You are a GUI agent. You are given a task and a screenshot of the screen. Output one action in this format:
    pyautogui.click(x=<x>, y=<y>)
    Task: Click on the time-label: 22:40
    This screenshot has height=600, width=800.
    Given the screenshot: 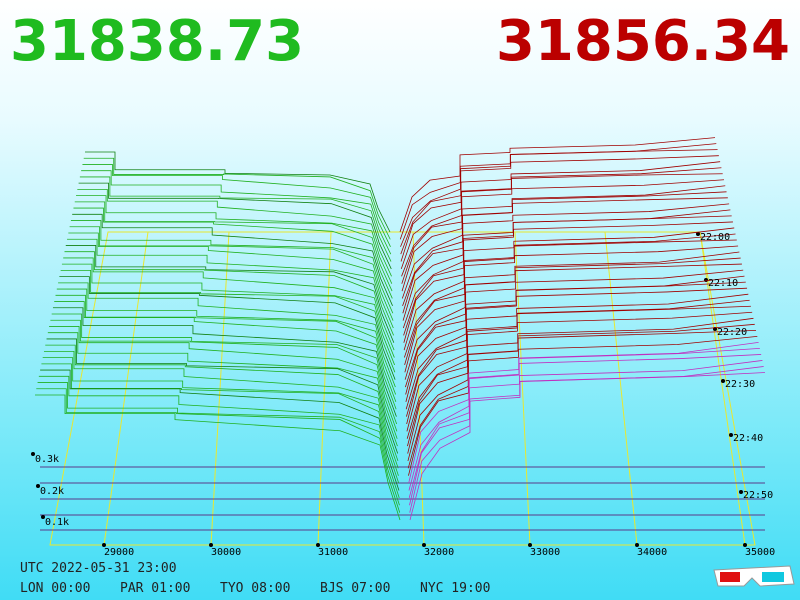 What is the action you would take?
    pyautogui.click(x=748, y=438)
    